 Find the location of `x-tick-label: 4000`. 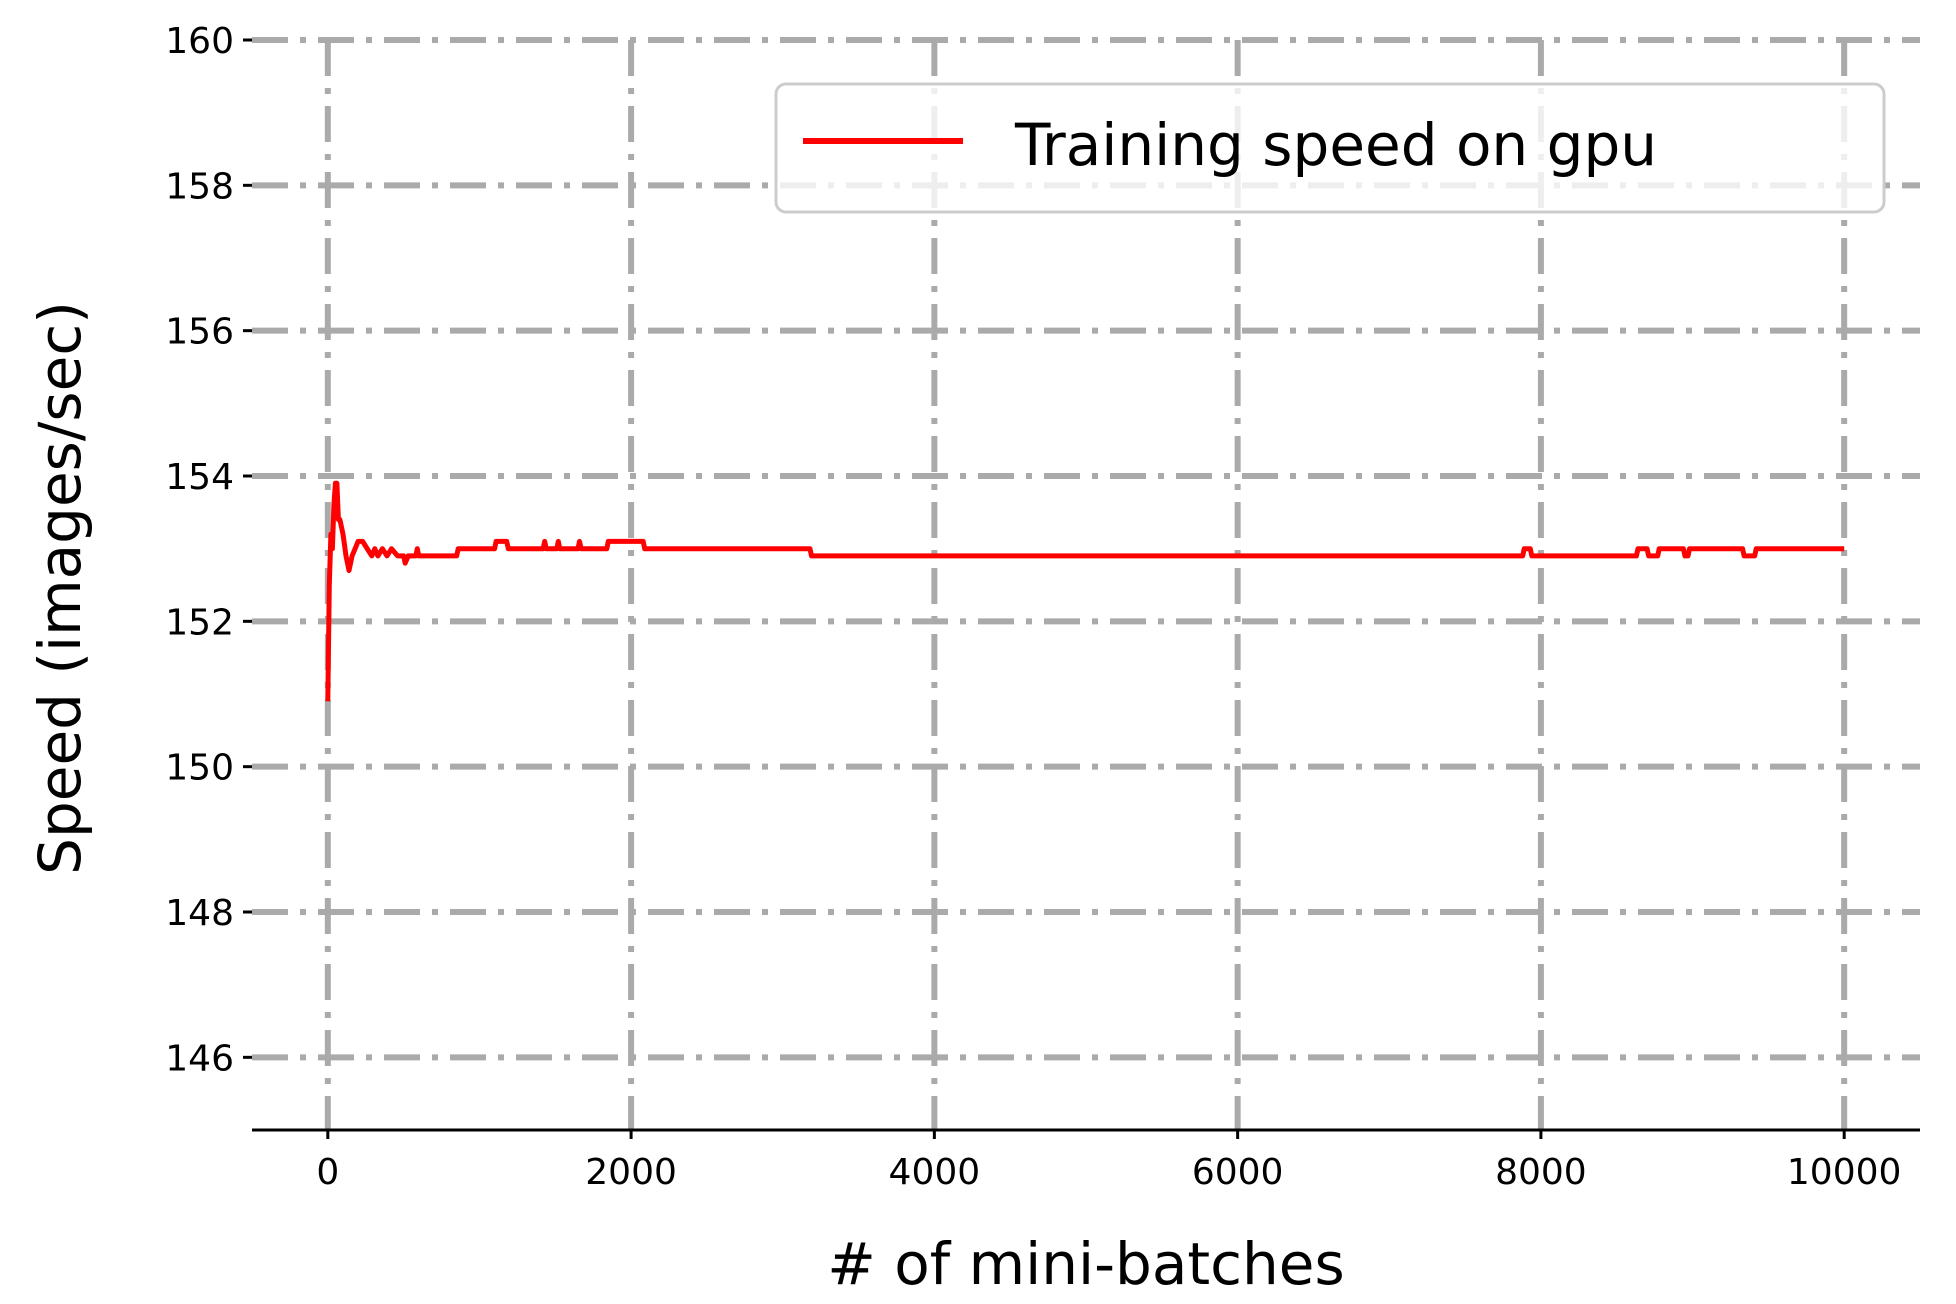

x-tick-label: 4000 is located at coordinates (935, 1172).